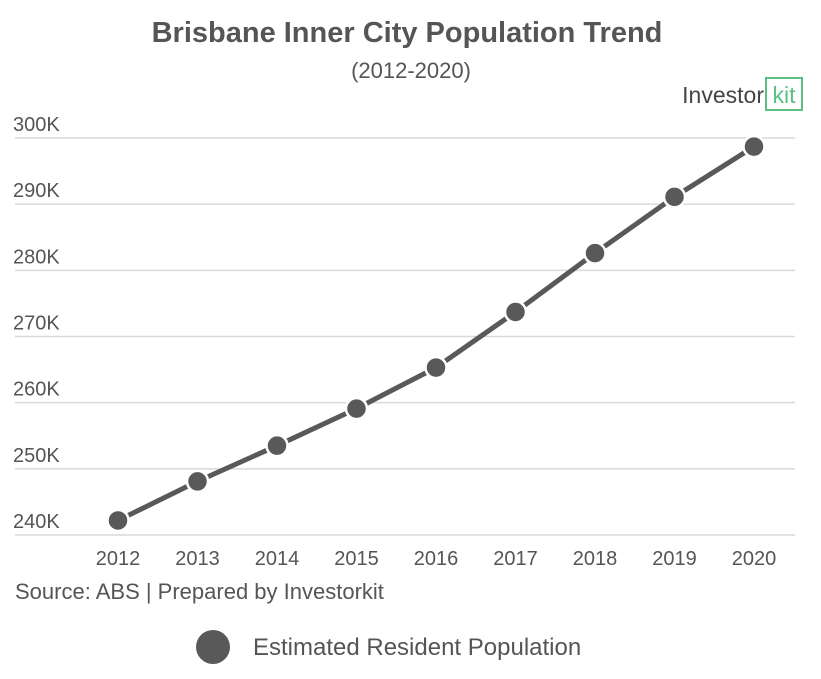  What do you see at coordinates (118, 559) in the screenshot?
I see `x-tick-label: 2012` at bounding box center [118, 559].